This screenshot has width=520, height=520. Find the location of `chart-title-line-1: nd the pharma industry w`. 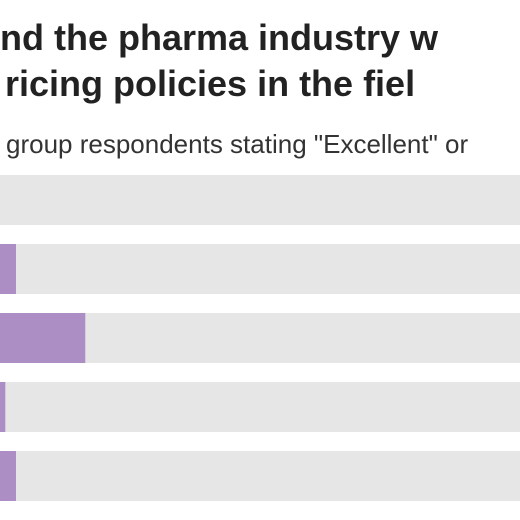

chart-title-line-1: nd the pharma industry w is located at coordinates (219, 37).